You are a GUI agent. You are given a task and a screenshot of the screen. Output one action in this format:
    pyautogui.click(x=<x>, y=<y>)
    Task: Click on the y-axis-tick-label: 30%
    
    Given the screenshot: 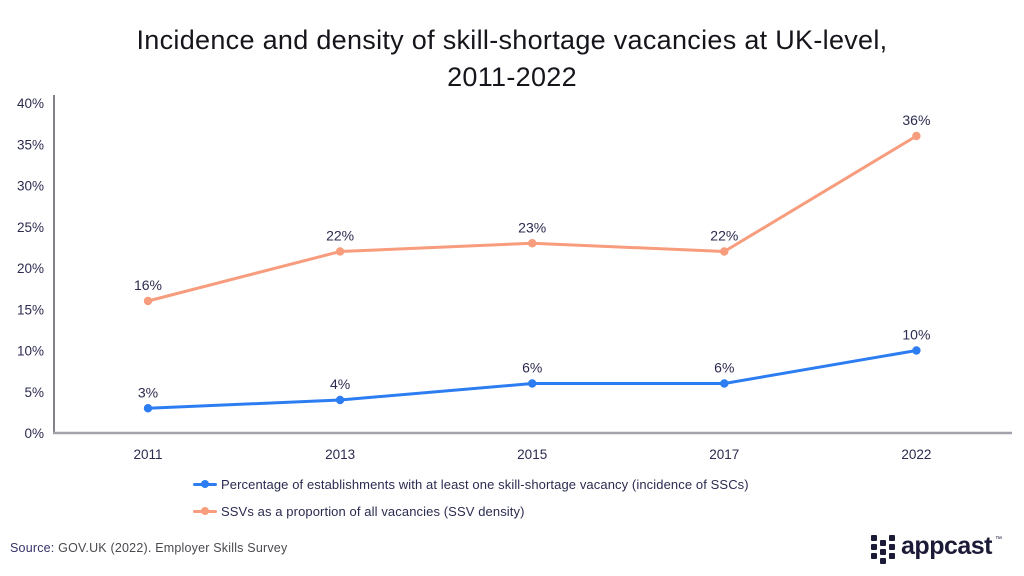 What is the action you would take?
    pyautogui.click(x=30, y=186)
    